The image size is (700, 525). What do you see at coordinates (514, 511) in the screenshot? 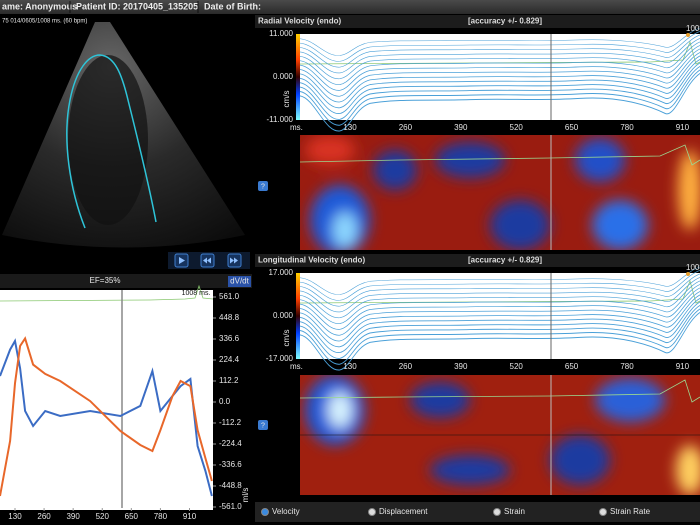
I see `option-label: Strain` at bounding box center [514, 511].